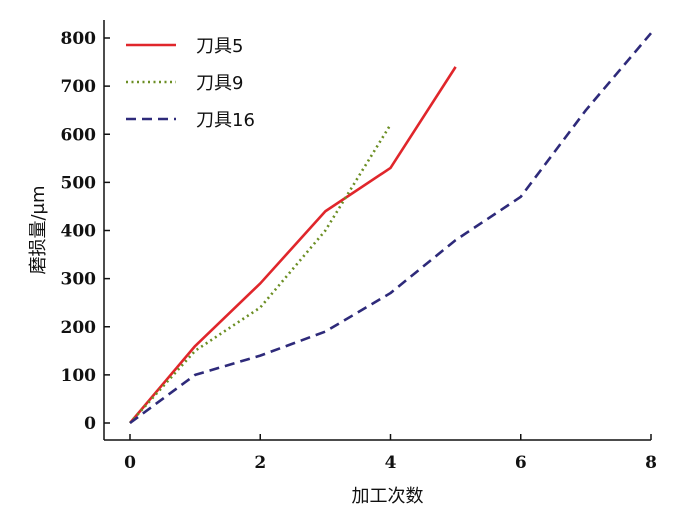  What do you see at coordinates (521, 463) in the screenshot?
I see `x-tick-label: 6` at bounding box center [521, 463].